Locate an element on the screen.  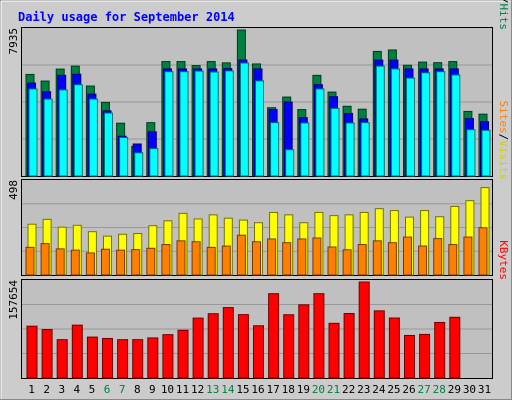
day-label-12: 12 is located at coordinates (197, 389).